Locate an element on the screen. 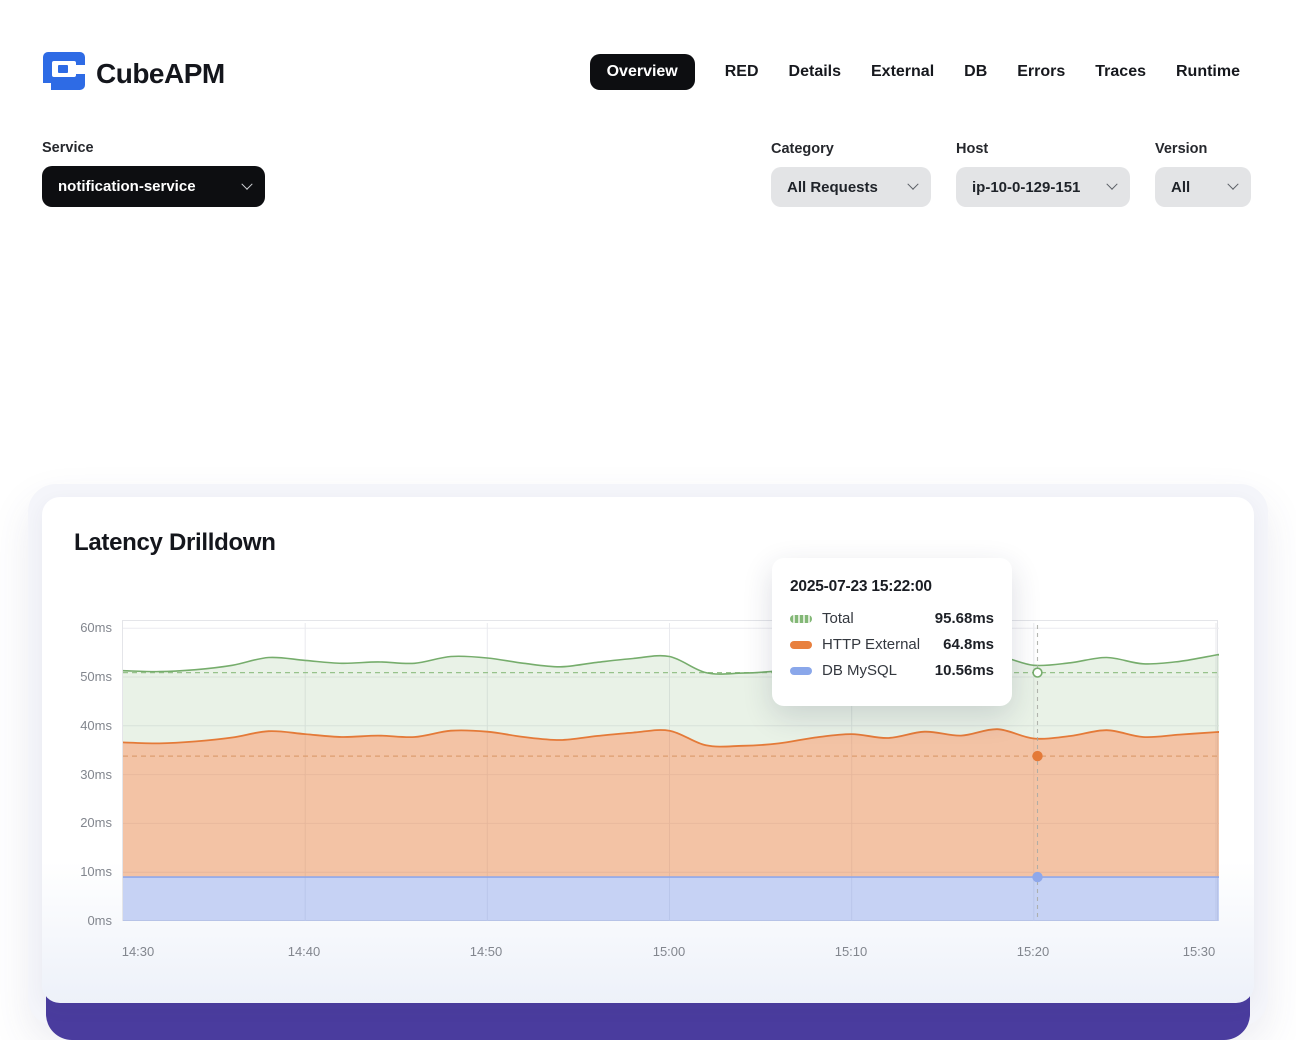 The height and width of the screenshot is (1040, 1296). host-select-value: ip-10-0-129-151 is located at coordinates (1026, 187).